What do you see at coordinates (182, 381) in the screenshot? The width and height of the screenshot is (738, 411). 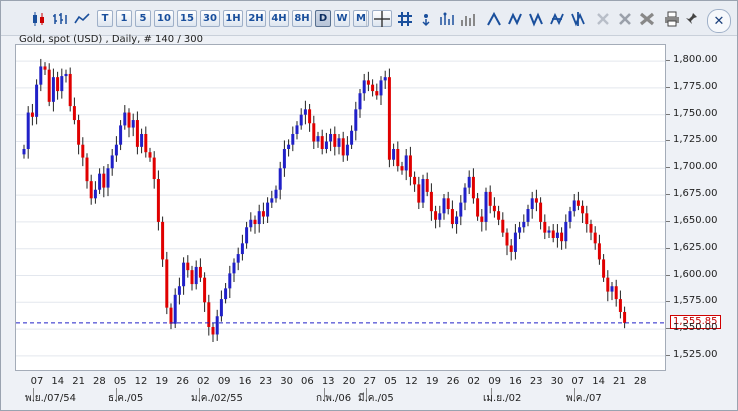 I see `x-tick-label: 26` at bounding box center [182, 381].